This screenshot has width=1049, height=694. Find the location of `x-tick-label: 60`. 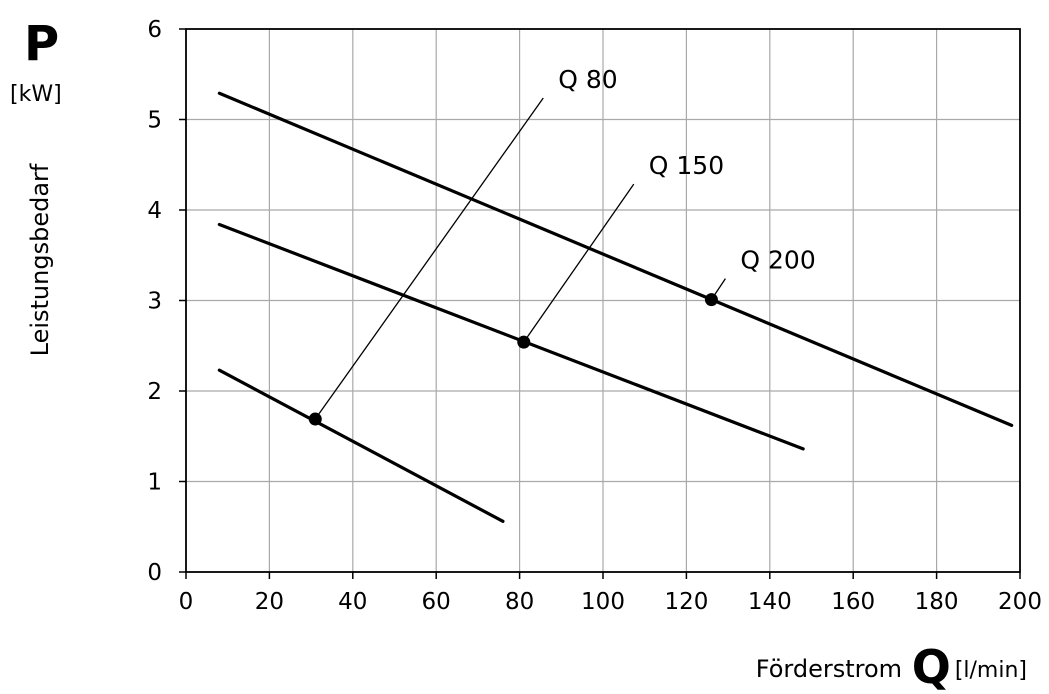

x-tick-label: 60 is located at coordinates (436, 602).